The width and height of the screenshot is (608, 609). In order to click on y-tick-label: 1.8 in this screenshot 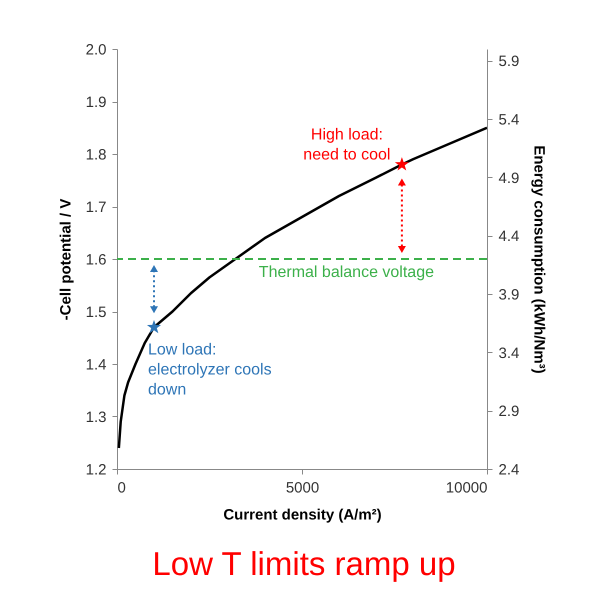, I will do `click(96, 155)`.